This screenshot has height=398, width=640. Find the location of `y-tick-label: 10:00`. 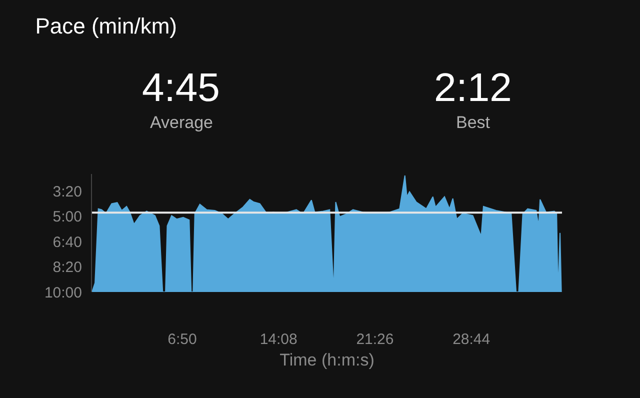

y-tick-label: 10:00 is located at coordinates (63, 293).